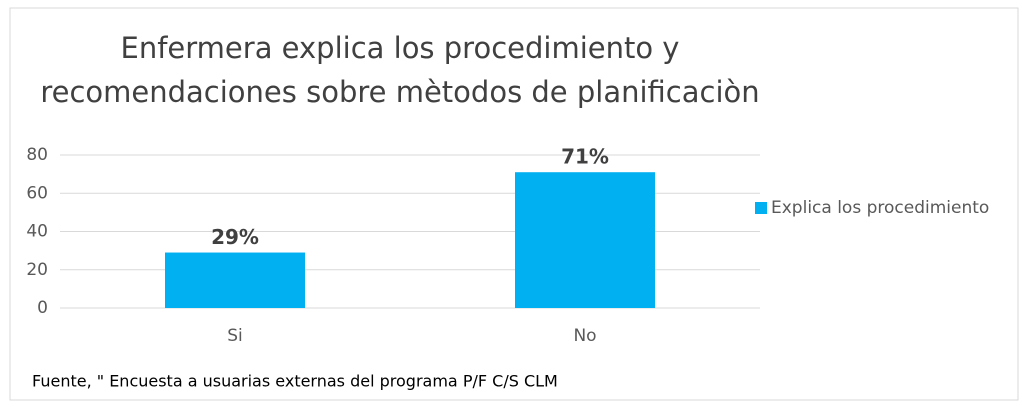 The image size is (1022, 410). What do you see at coordinates (37, 270) in the screenshot?
I see `y-tick-label: 20` at bounding box center [37, 270].